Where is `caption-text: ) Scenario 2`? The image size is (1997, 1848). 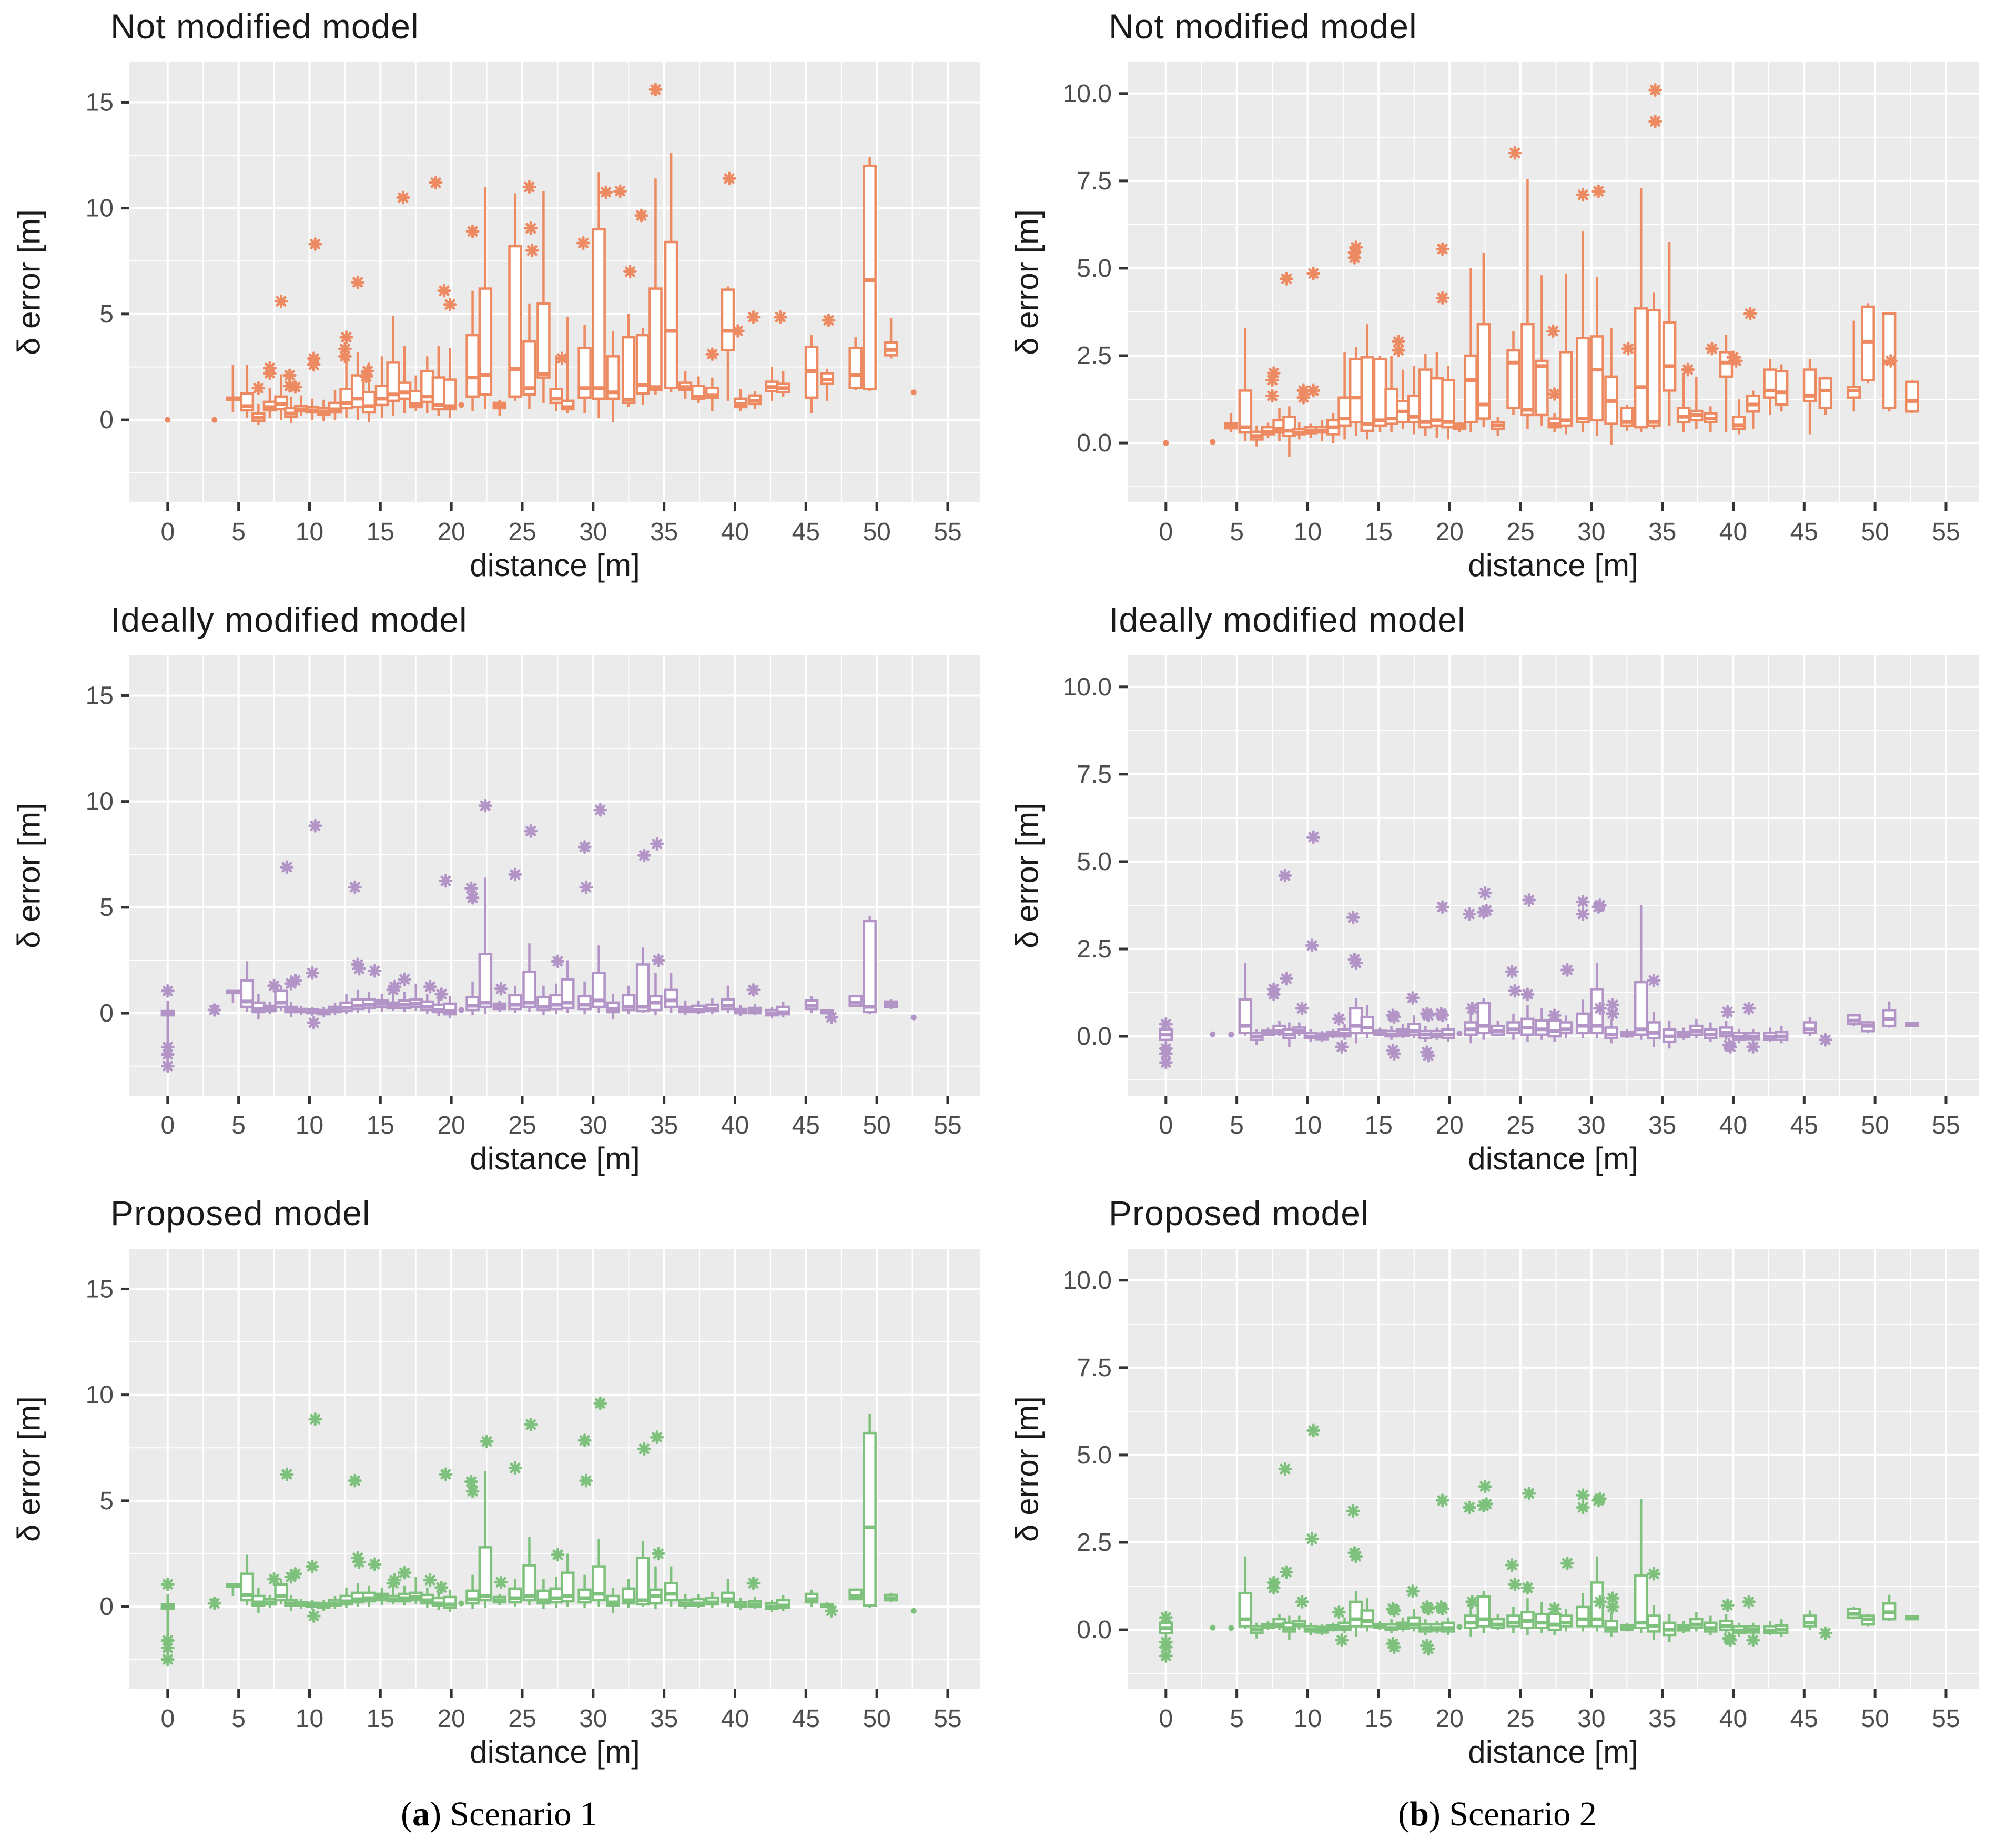 caption-text: ) Scenario 2 is located at coordinates (1512, 1814).